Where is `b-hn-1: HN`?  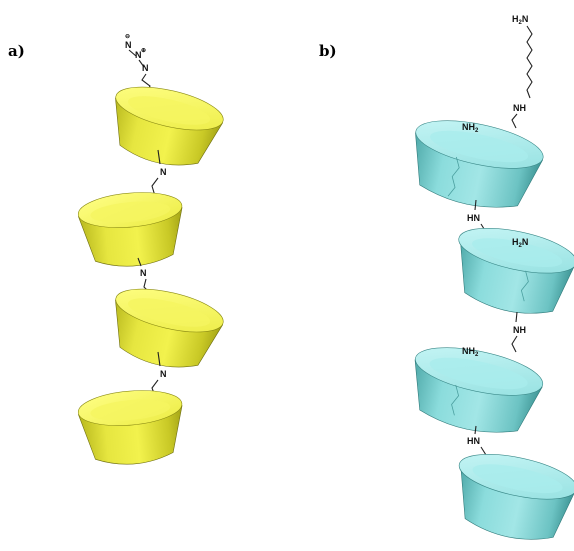 b-hn-1: HN is located at coordinates (473, 218).